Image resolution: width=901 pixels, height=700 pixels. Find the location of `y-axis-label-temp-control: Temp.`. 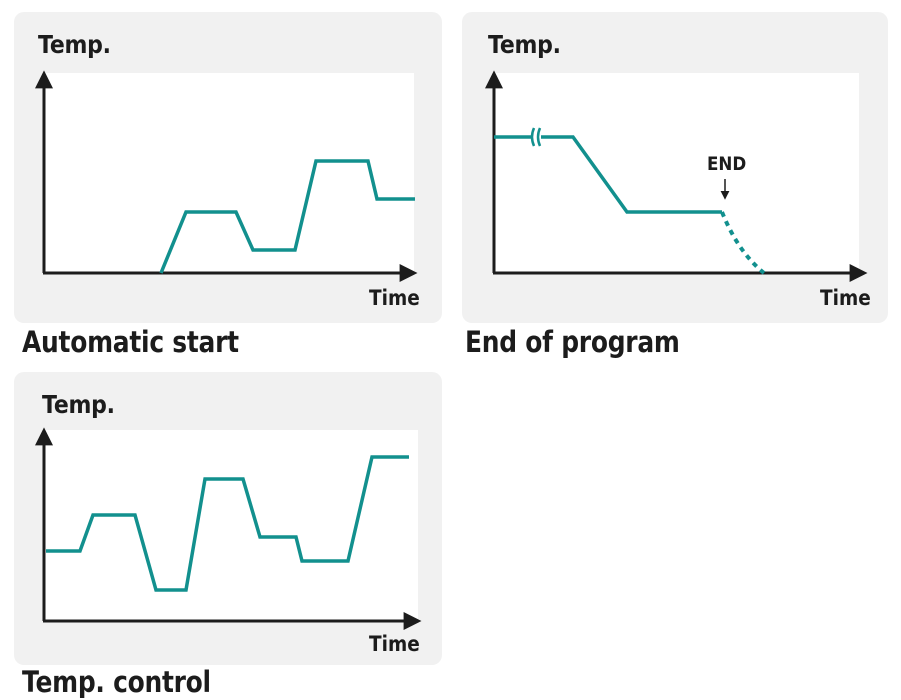

y-axis-label-temp-control: Temp. is located at coordinates (78, 404).